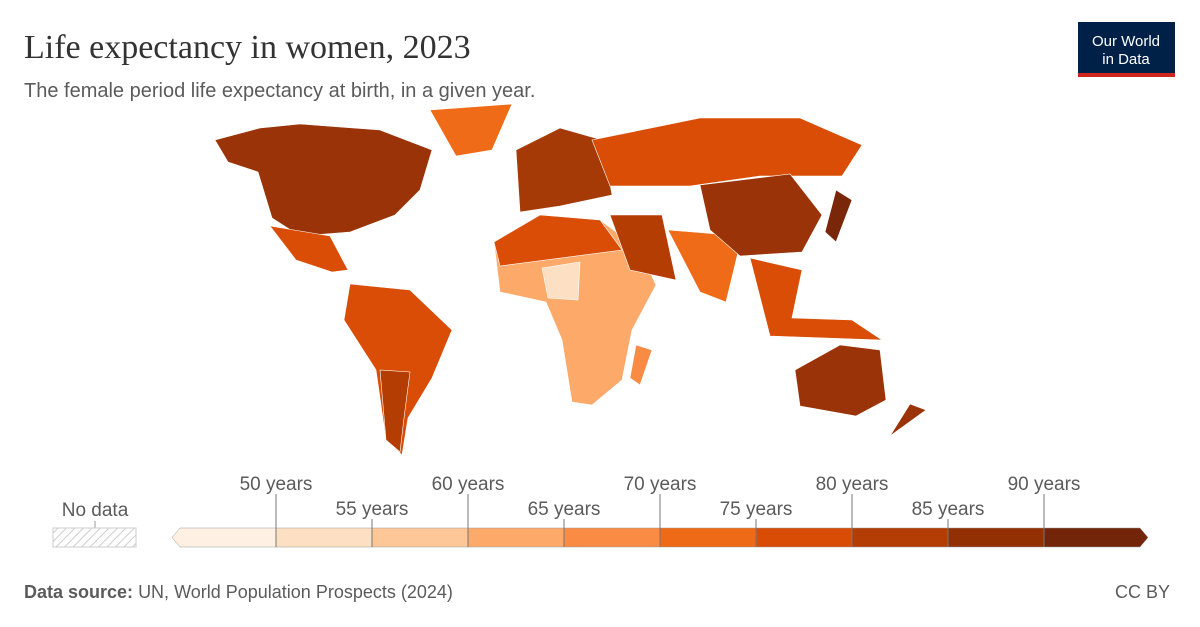 This screenshot has height=627, width=1200. I want to click on legend-tick-label: 60 years, so click(468, 484).